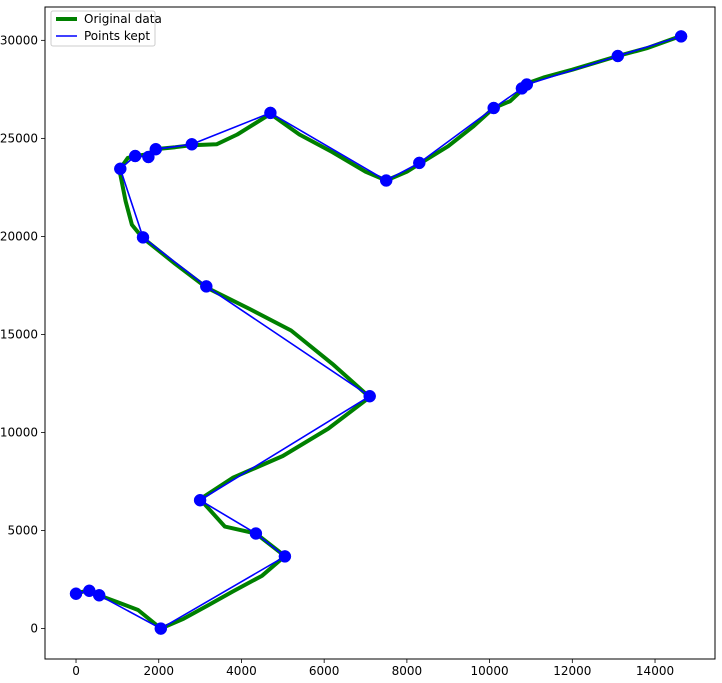 The height and width of the screenshot is (683, 722). I want to click on x-tick-label: 6000, so click(324, 671).